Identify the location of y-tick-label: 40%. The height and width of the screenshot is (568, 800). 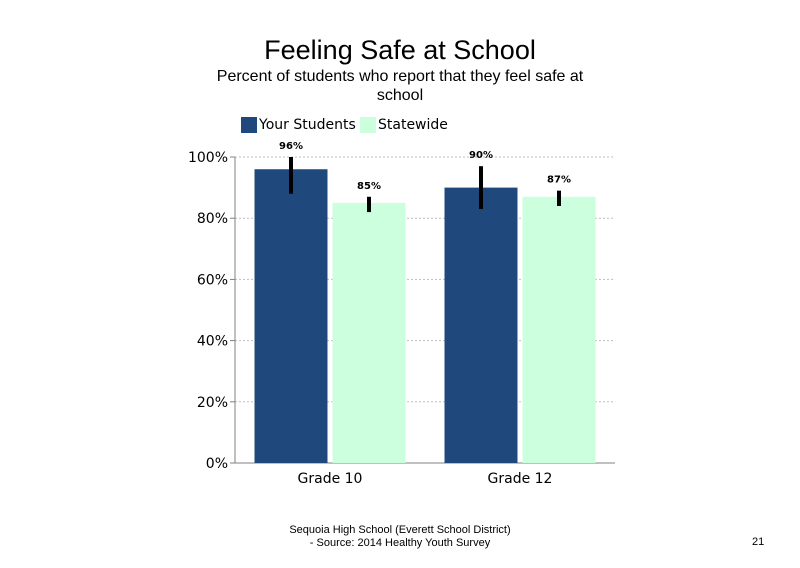
(212, 342).